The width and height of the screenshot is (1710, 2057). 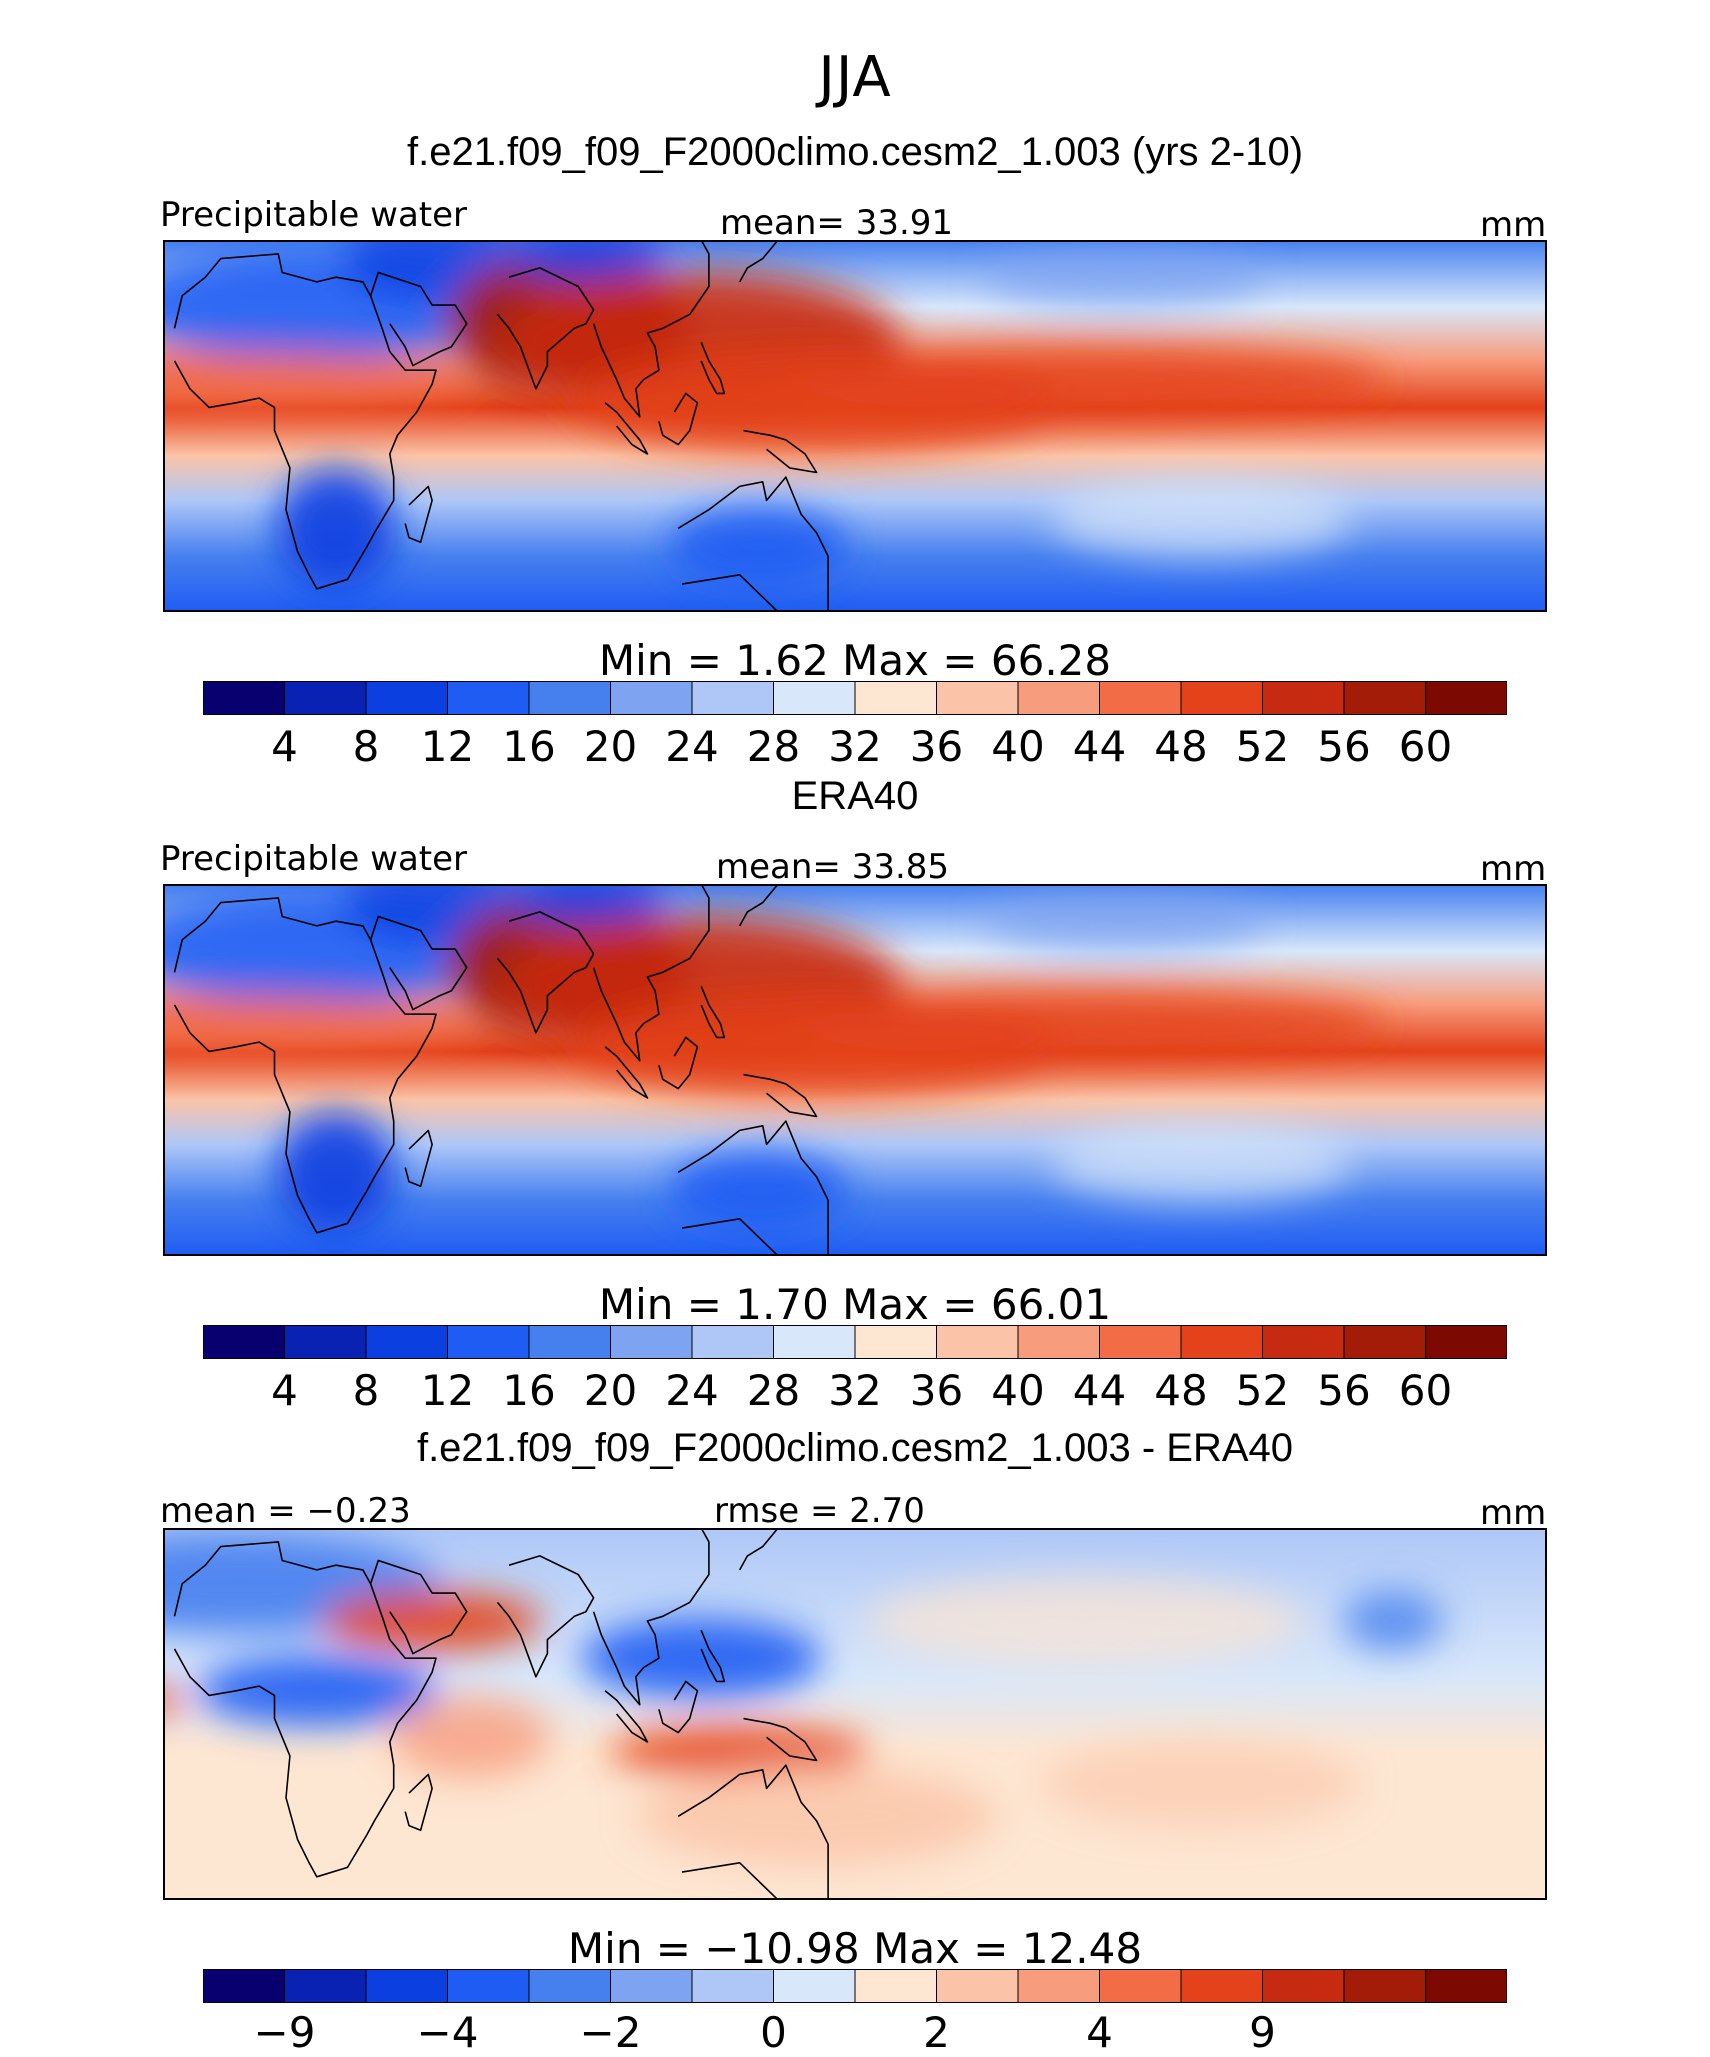 I want to click on panel-left-label-obs: Precipitable water, so click(x=314, y=859).